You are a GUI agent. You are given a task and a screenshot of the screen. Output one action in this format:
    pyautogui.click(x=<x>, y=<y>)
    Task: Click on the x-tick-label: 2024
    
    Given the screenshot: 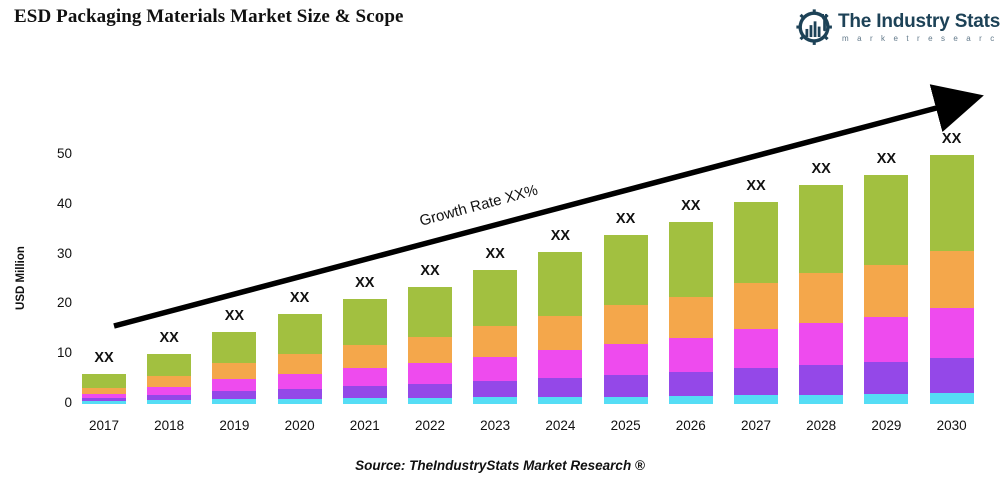 What is the action you would take?
    pyautogui.click(x=560, y=425)
    